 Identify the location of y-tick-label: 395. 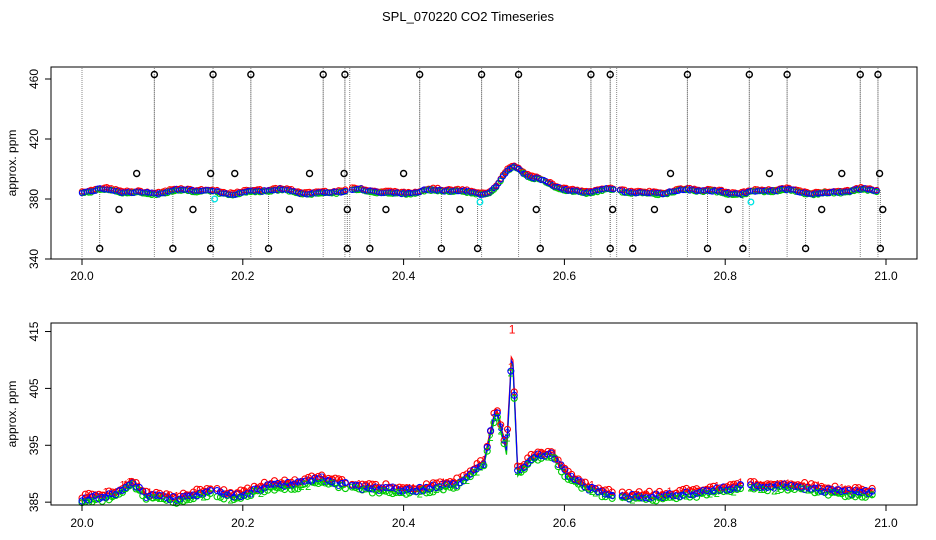
(34, 445).